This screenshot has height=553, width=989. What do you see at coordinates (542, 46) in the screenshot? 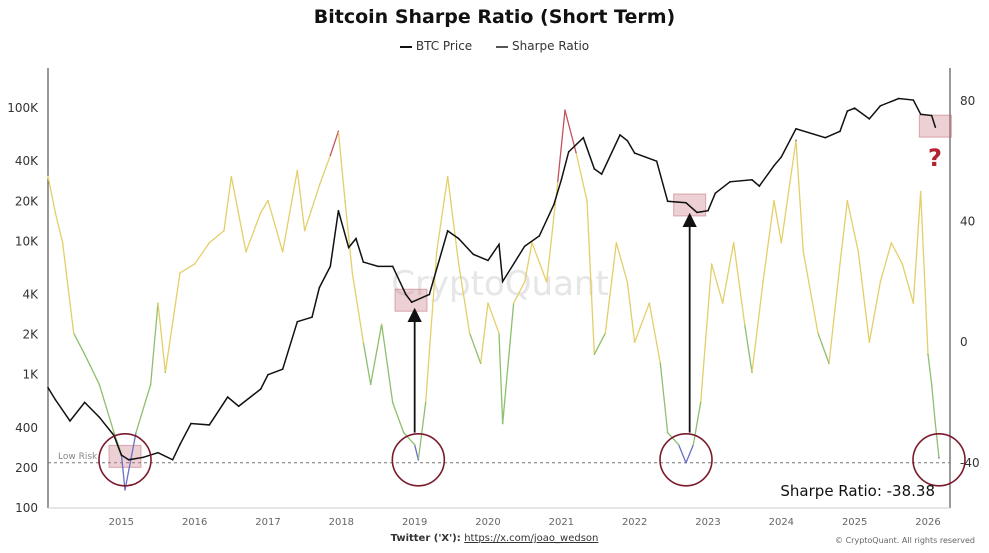
I see `legend-item-sharpe: Sharpe Ratio` at bounding box center [542, 46].